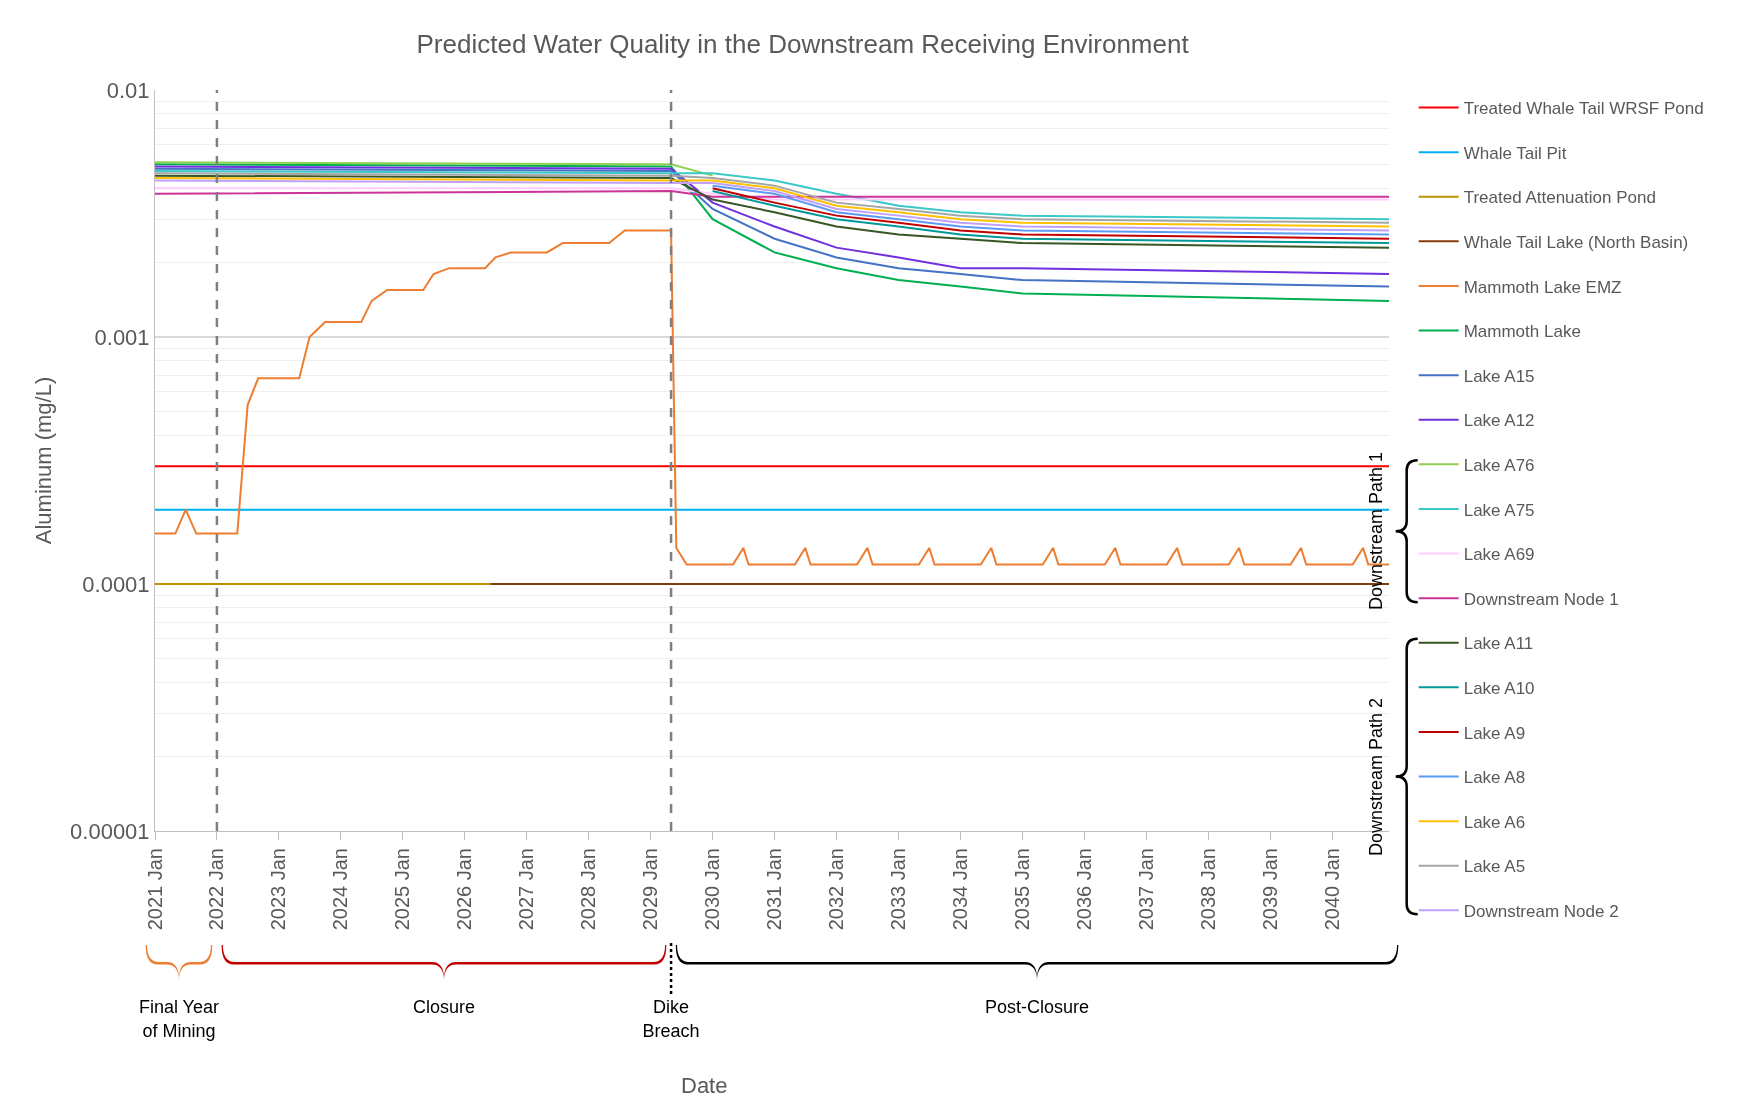 The width and height of the screenshot is (1764, 1098). Describe the element at coordinates (1494, 822) in the screenshot. I see `legend-label: Lake A6` at that location.